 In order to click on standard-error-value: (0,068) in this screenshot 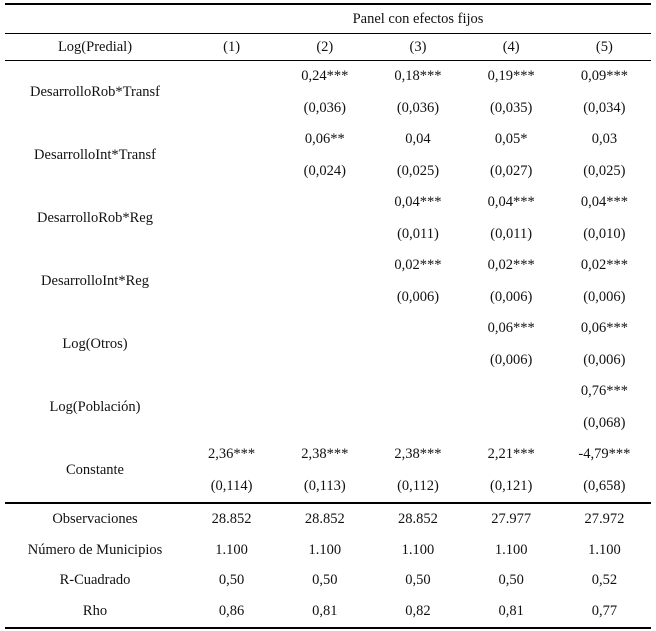, I will do `click(604, 422)`.